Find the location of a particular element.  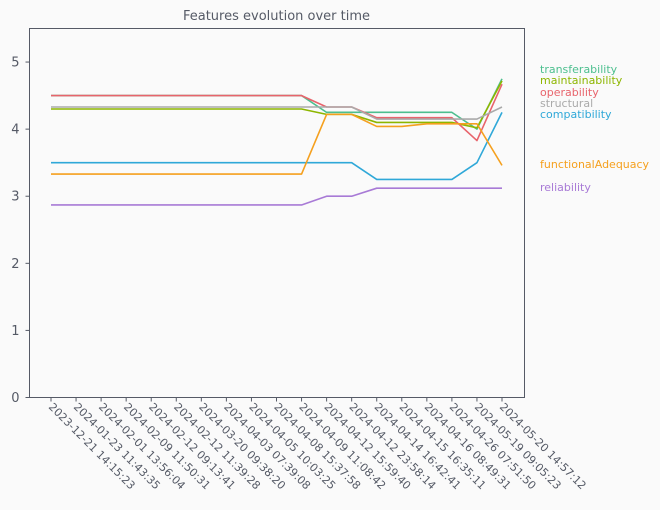

series-line-structural is located at coordinates (277, 113).